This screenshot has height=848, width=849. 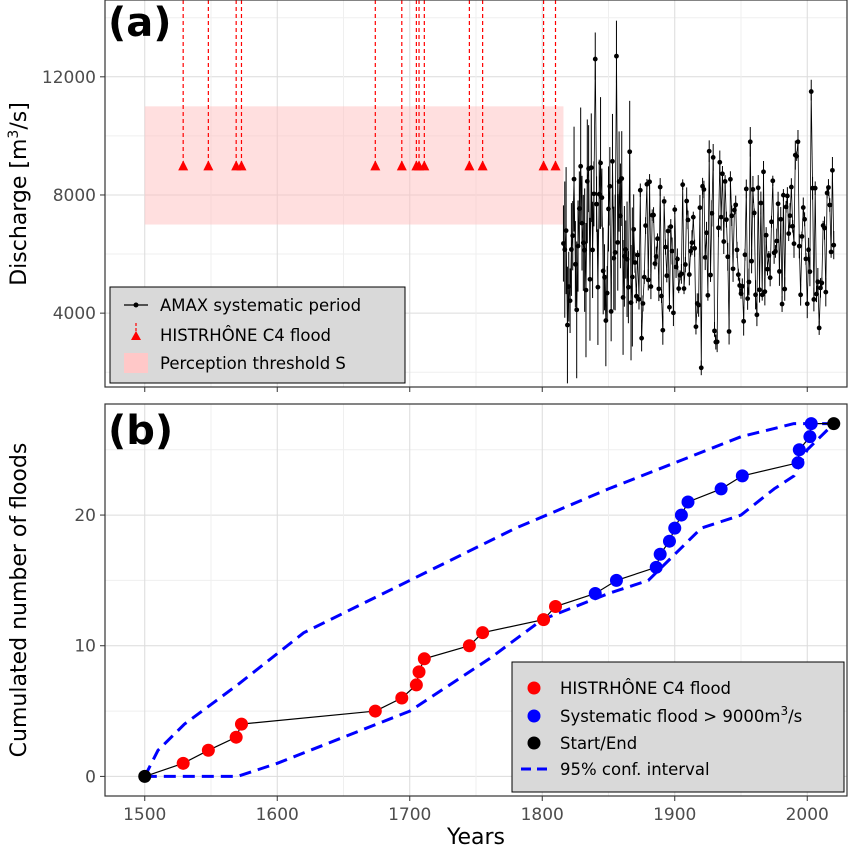 I want to click on y-tick-label: 20, so click(x=85, y=516).